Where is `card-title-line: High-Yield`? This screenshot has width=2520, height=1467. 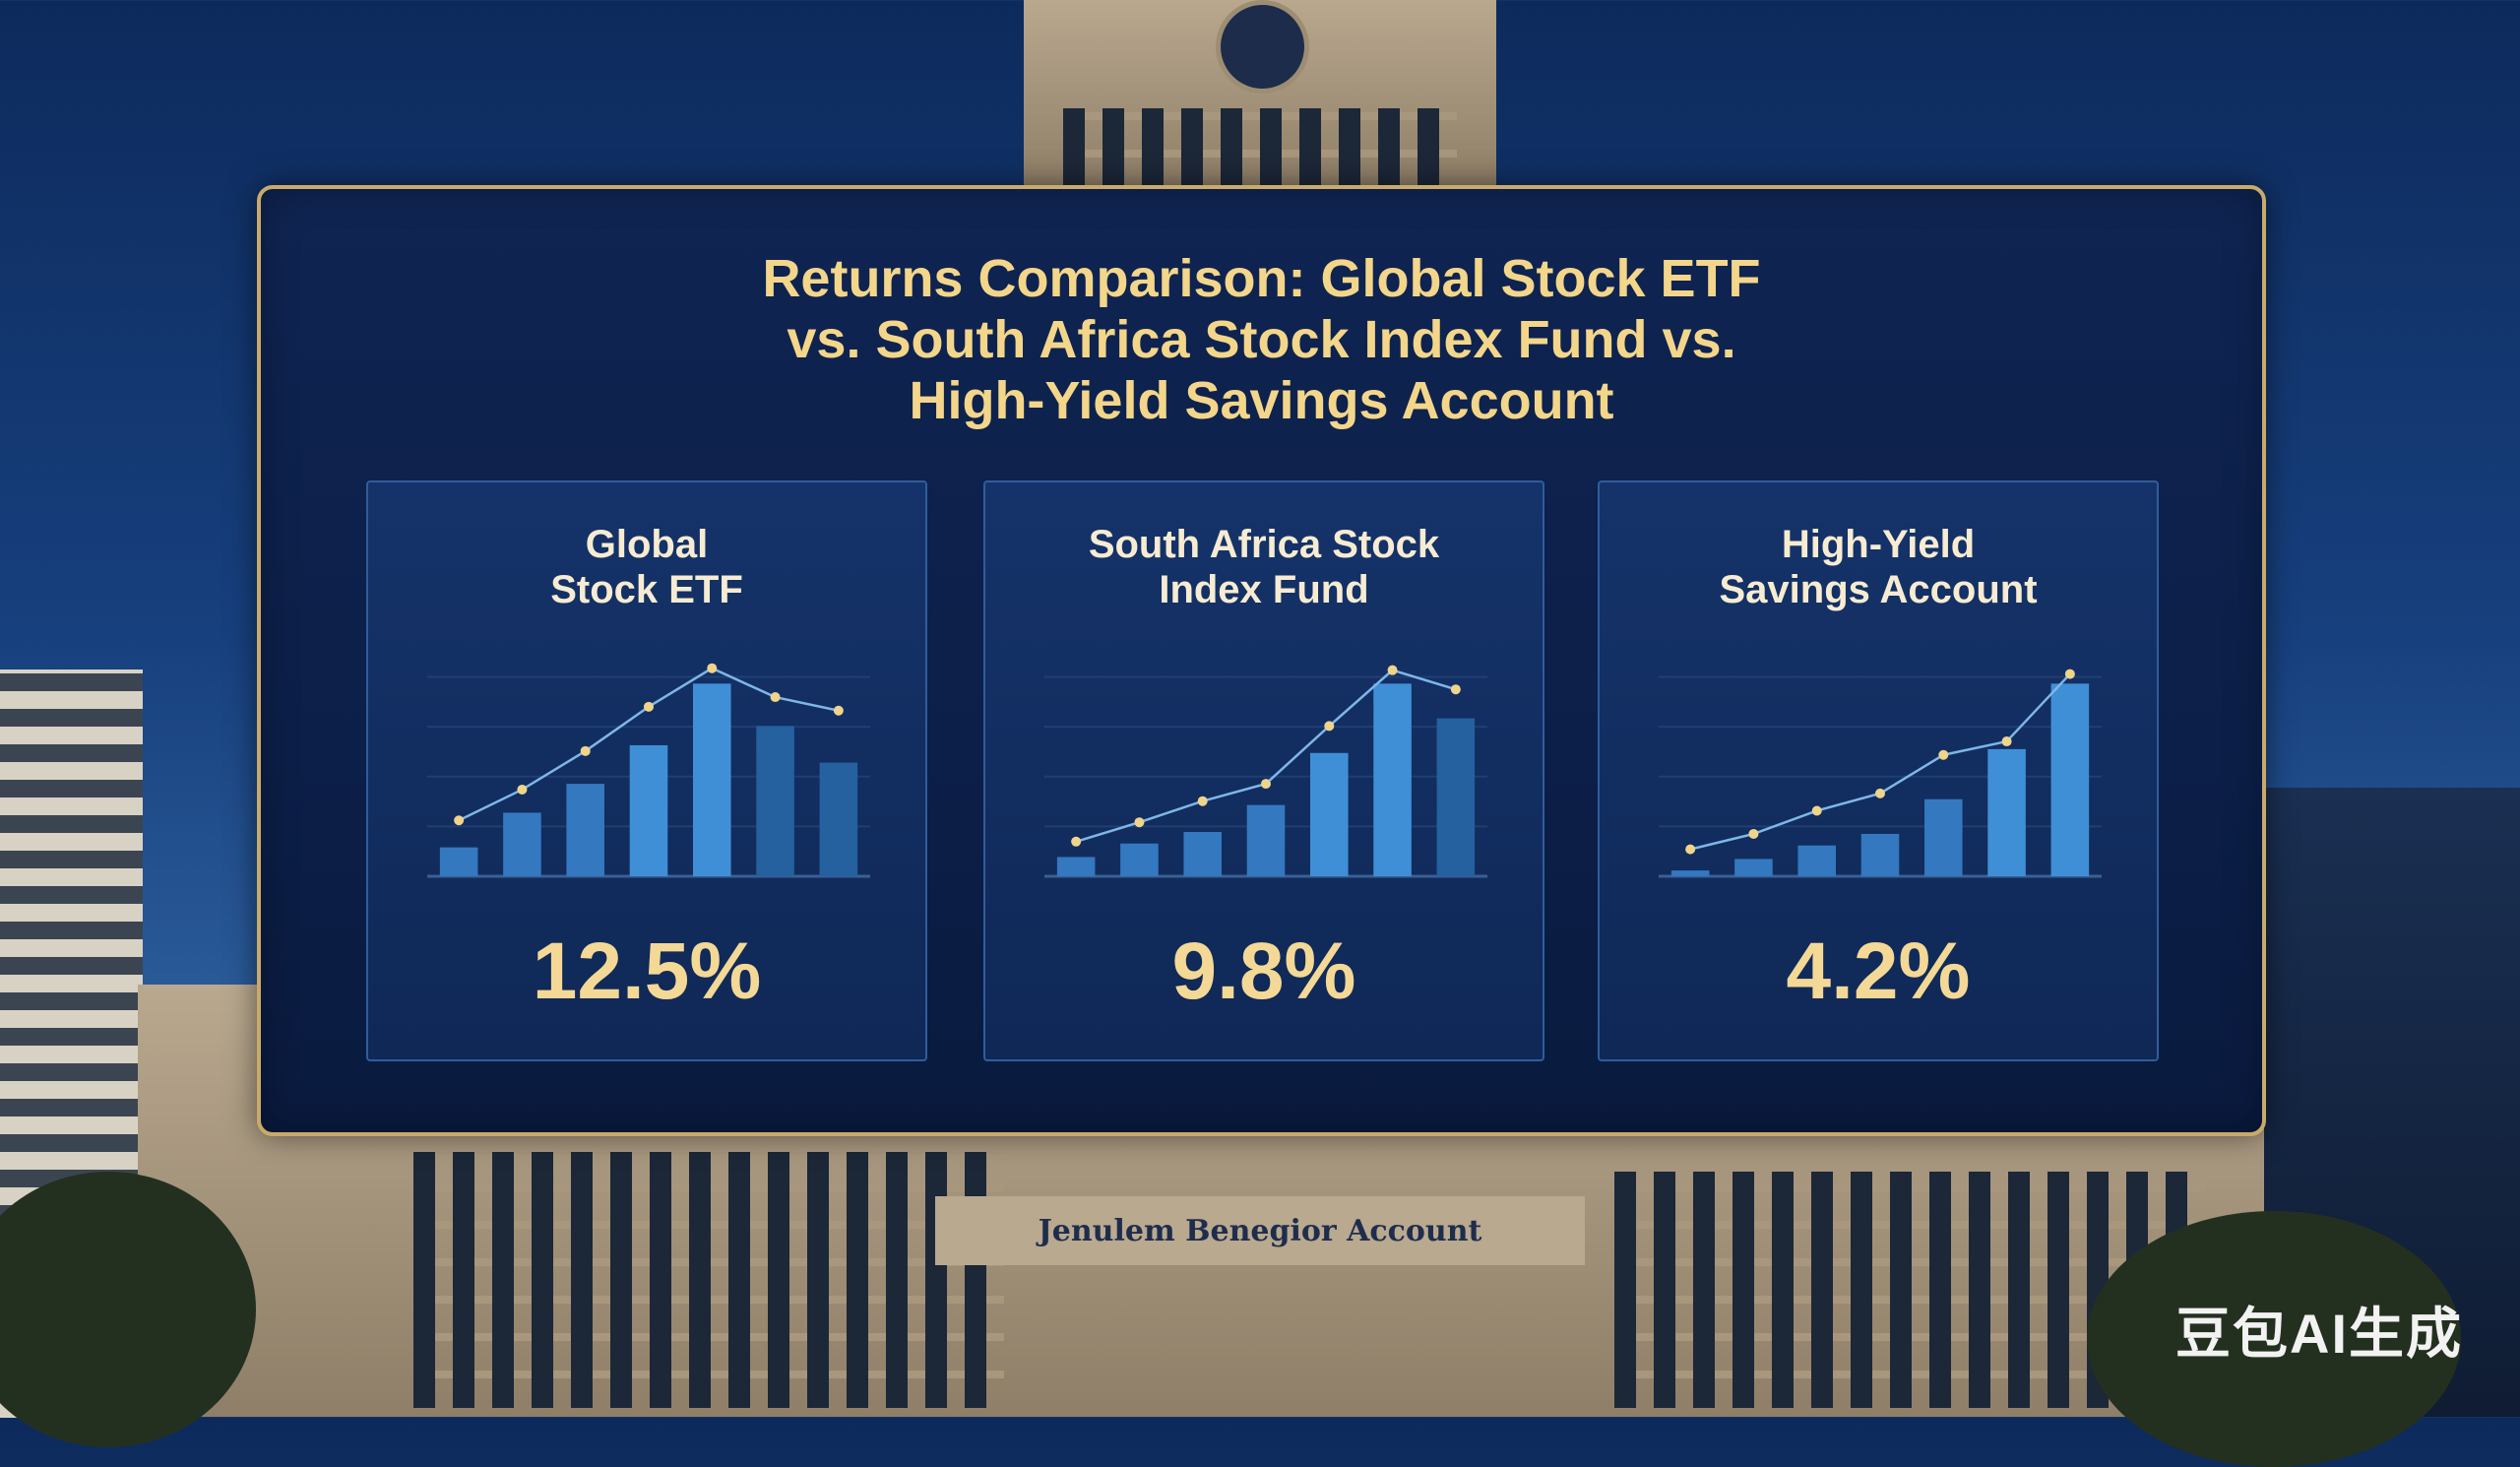
card-title-line: High-Yield is located at coordinates (1878, 544).